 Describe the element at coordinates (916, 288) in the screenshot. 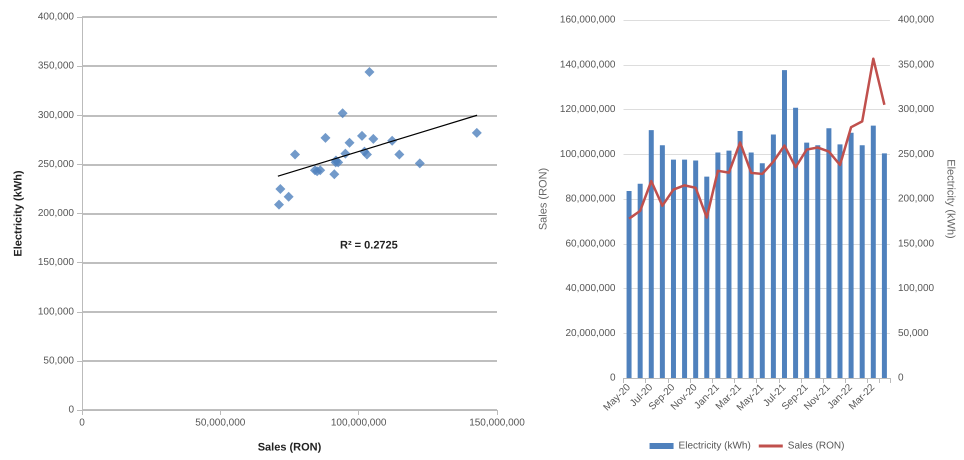

I see `y2-tick-label: 100,000` at that location.